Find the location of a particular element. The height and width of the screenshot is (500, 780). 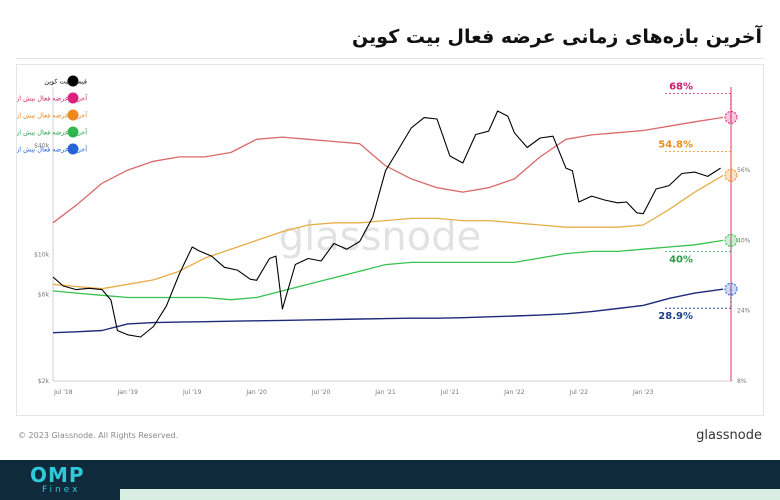

annotation-label: 68% is located at coordinates (681, 86).